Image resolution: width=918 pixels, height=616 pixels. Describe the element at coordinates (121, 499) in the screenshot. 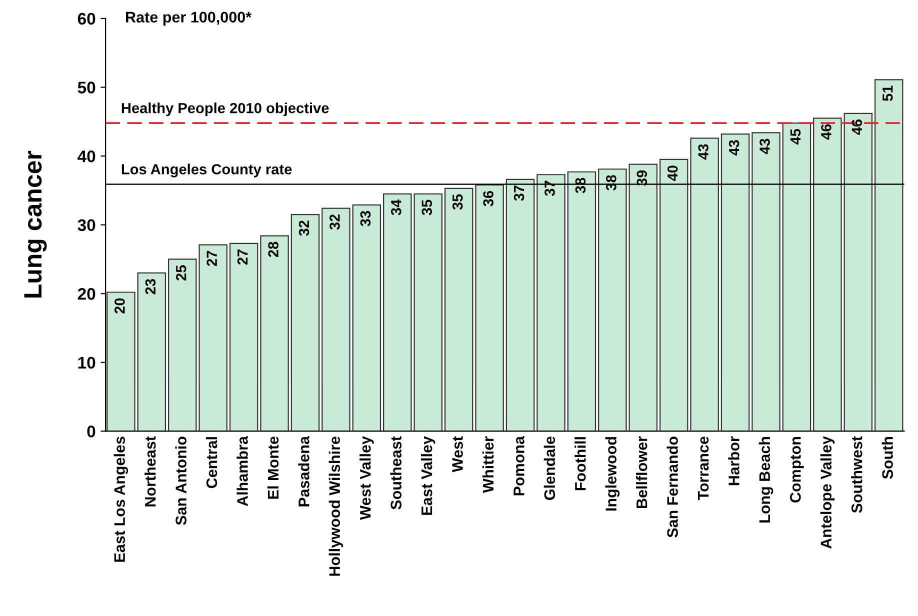

I see `x-tick-label: East Los Angeles` at that location.